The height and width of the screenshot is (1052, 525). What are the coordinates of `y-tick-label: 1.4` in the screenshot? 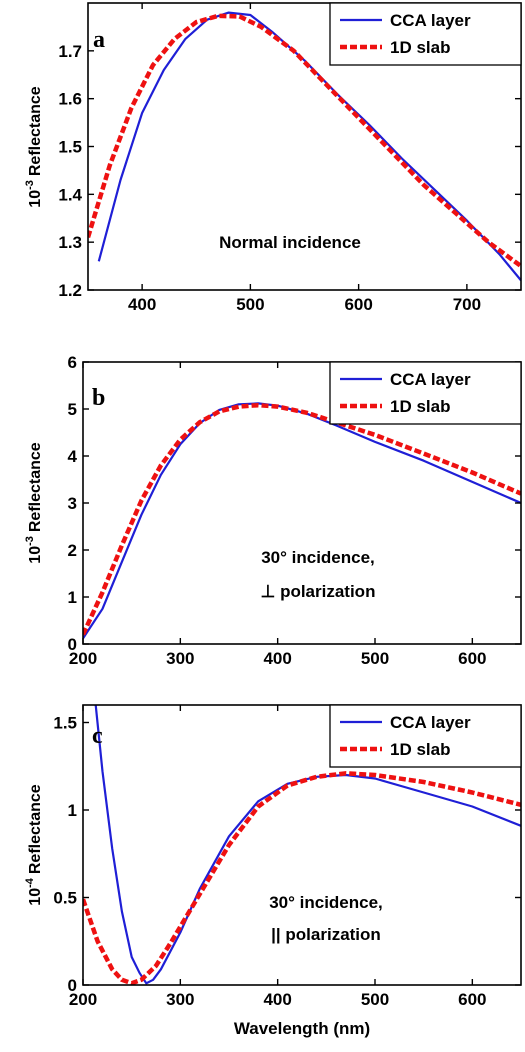 It's located at (70, 194).